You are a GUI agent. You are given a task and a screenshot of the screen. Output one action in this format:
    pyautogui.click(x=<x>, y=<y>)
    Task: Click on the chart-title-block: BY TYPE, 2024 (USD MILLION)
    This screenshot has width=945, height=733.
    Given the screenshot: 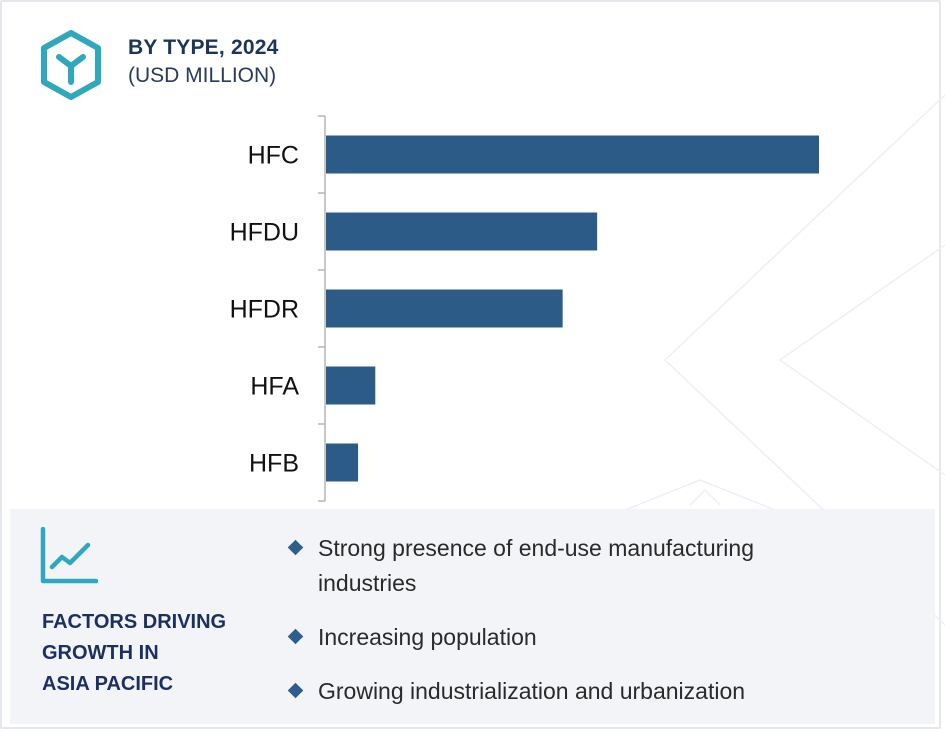 What is the action you would take?
    pyautogui.click(x=203, y=62)
    